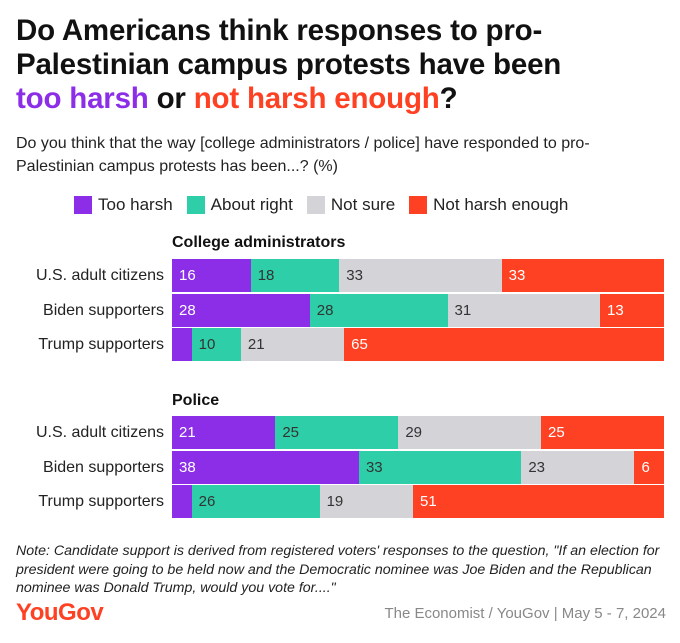 Image resolution: width=680 pixels, height=643 pixels. What do you see at coordinates (266, 275) in the screenshot?
I see `data-label: 18` at bounding box center [266, 275].